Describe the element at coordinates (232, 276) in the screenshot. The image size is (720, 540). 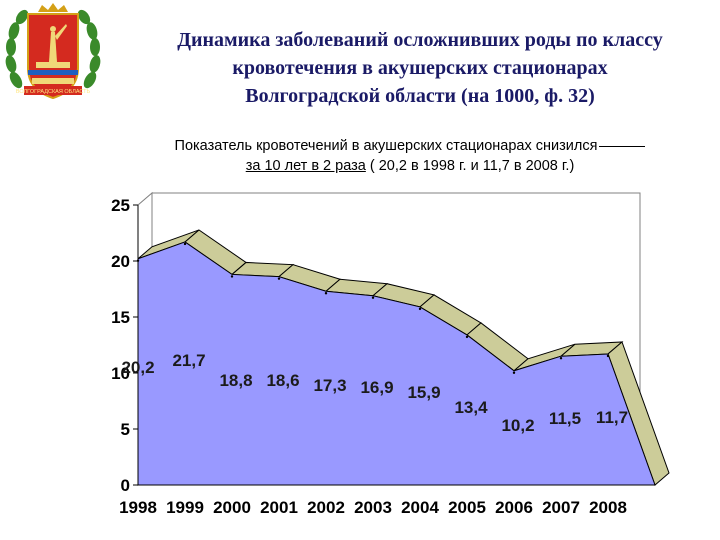
I see `data-point-2000` at that location.